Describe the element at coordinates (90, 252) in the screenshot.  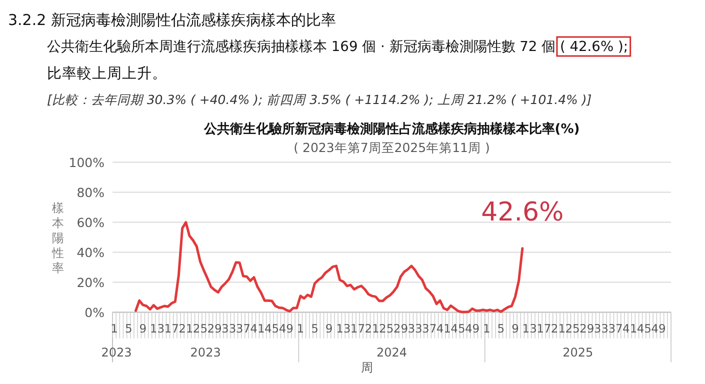
I see `y-tick-label: 40%` at that location.